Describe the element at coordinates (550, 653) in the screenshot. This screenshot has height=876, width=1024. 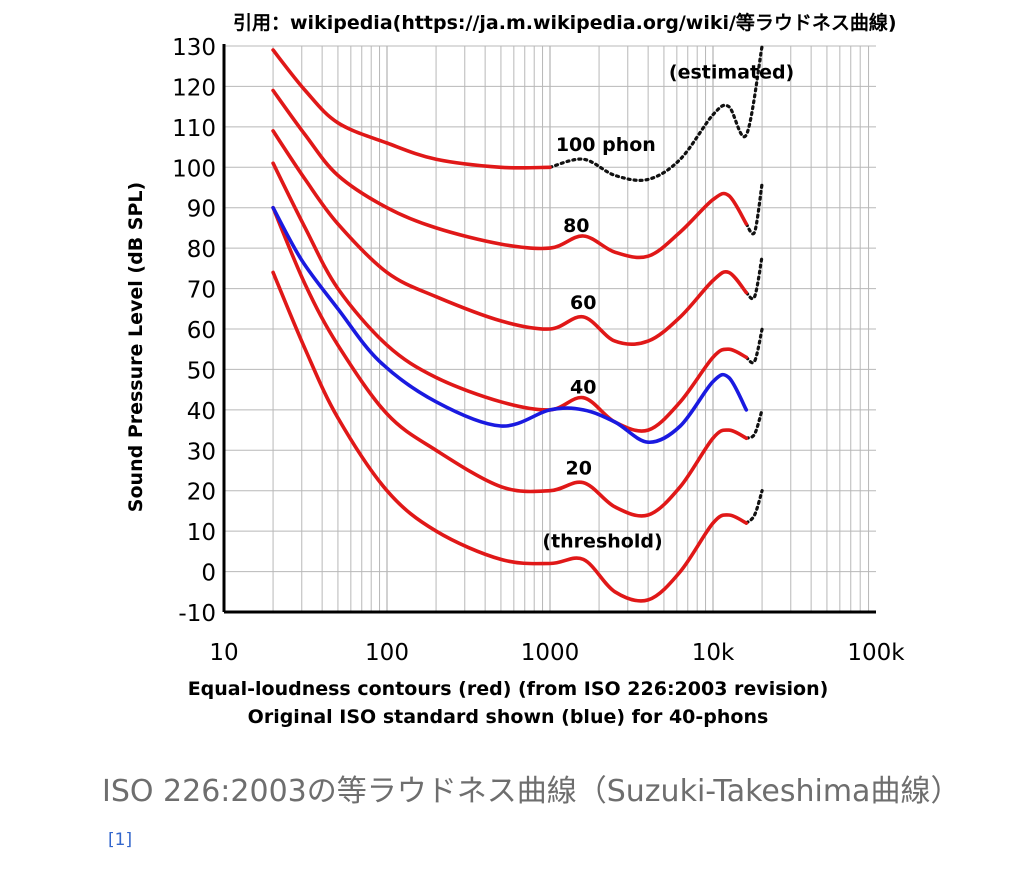
I see `x-tick-label: 1000` at that location.